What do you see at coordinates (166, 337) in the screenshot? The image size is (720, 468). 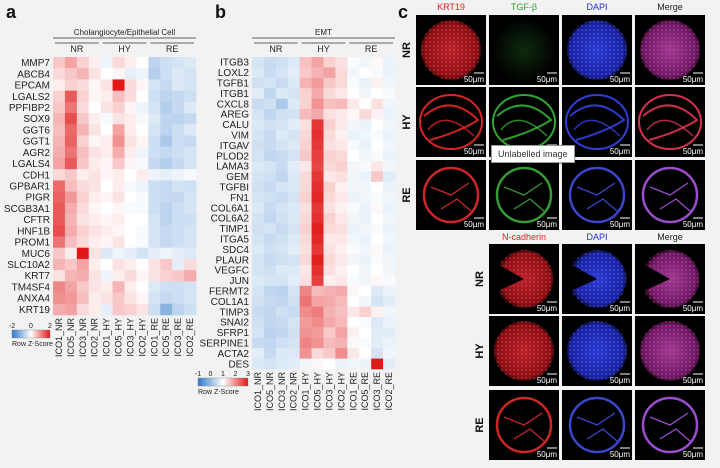 I see `column-label: ICO5_RE` at bounding box center [166, 337].